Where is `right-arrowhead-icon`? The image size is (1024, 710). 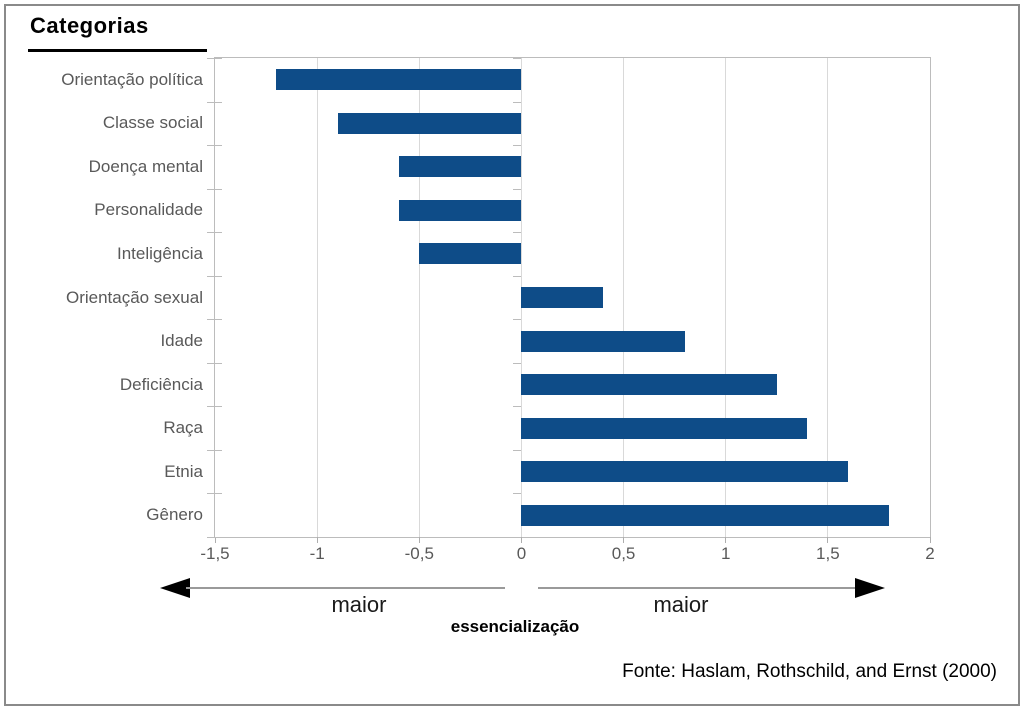 right-arrowhead-icon is located at coordinates (870, 588).